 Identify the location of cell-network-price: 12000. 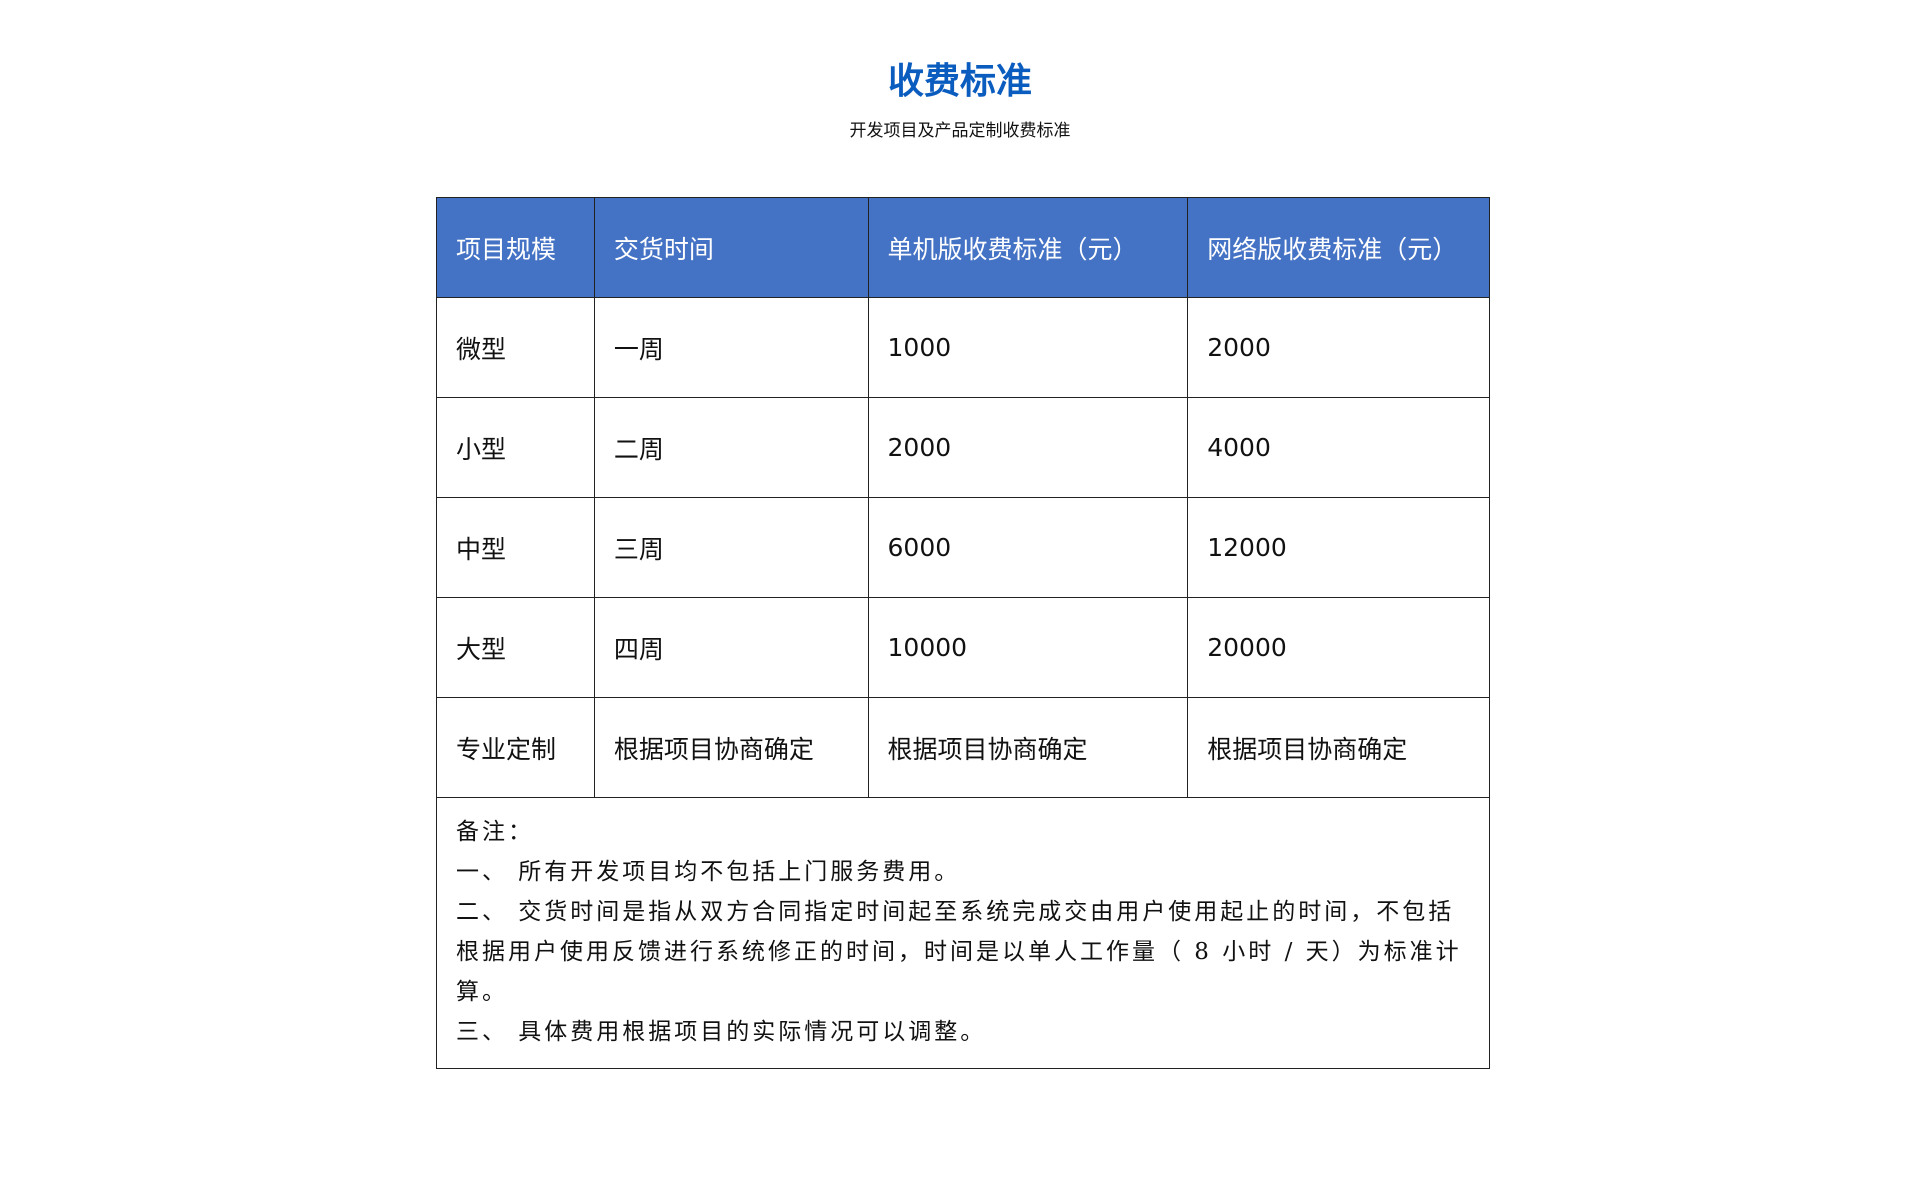
(1338, 547).